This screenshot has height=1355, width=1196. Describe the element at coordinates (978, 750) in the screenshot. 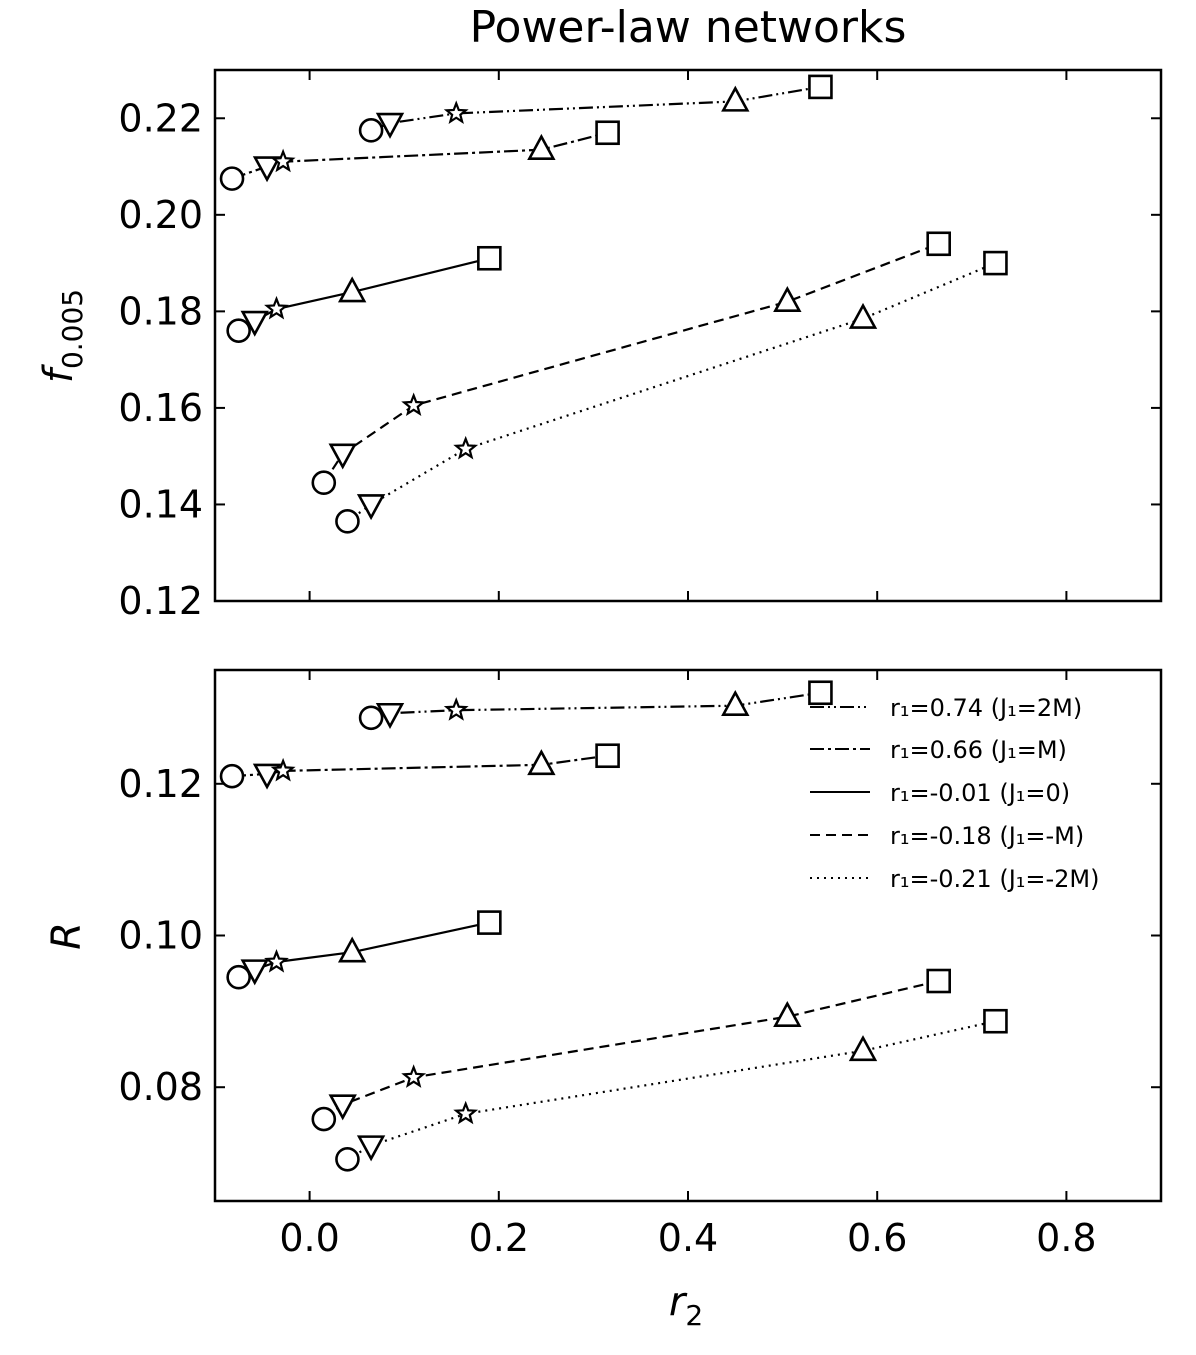

I see `legend-label: r₁=0.66 (J₁=M)` at that location.